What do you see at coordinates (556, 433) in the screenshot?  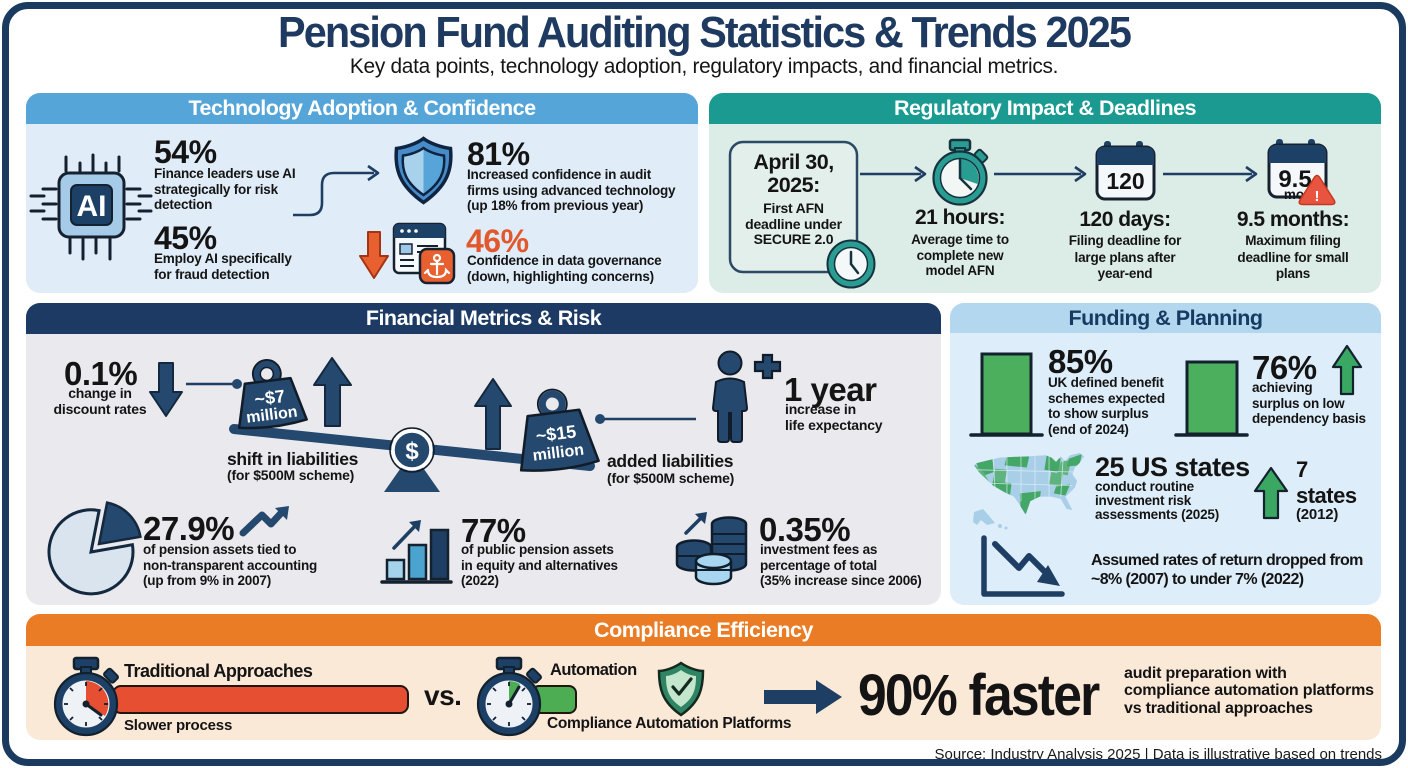 I see `svg-text: ~$15` at bounding box center [556, 433].